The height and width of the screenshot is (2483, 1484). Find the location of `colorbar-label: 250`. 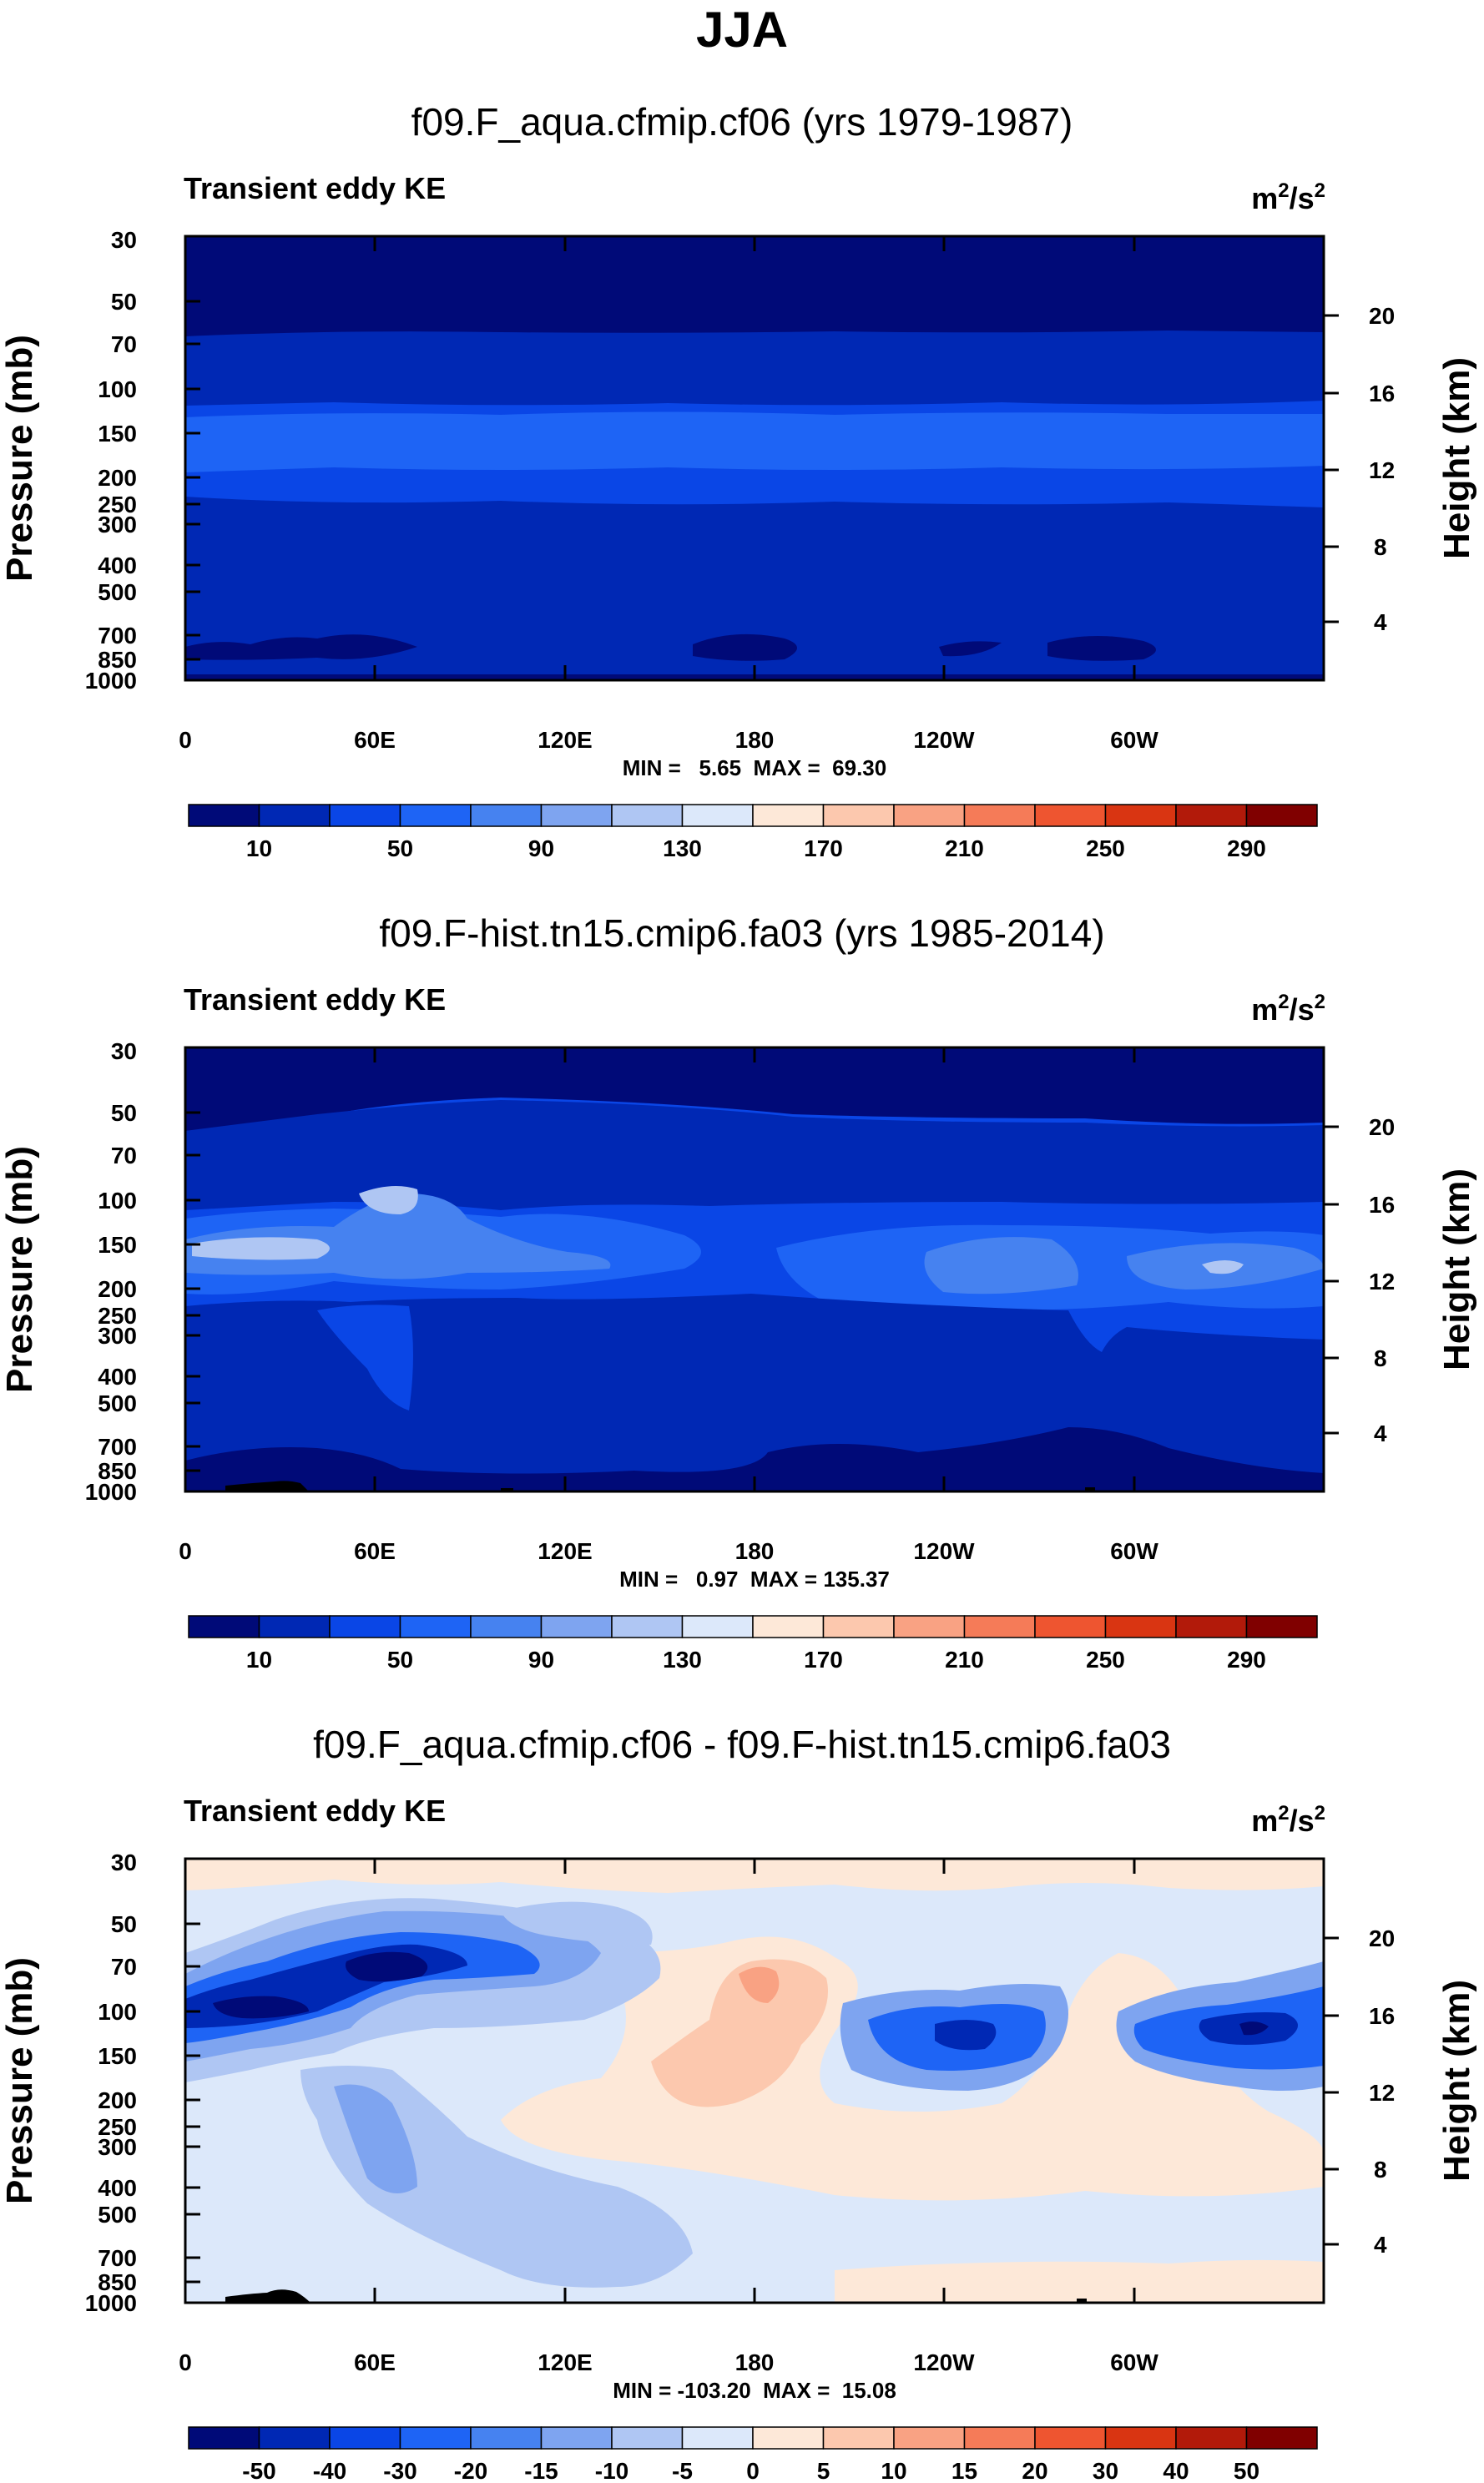

colorbar-label: 250 is located at coordinates (1105, 848).